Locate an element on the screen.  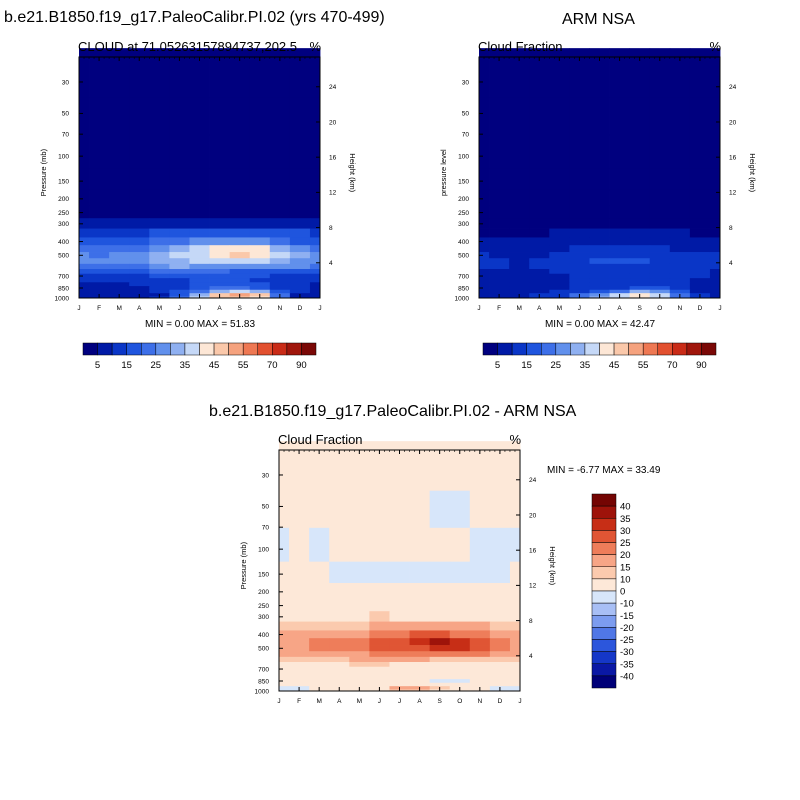
plot-title: Cloud Fraction is located at coordinates (520, 46).